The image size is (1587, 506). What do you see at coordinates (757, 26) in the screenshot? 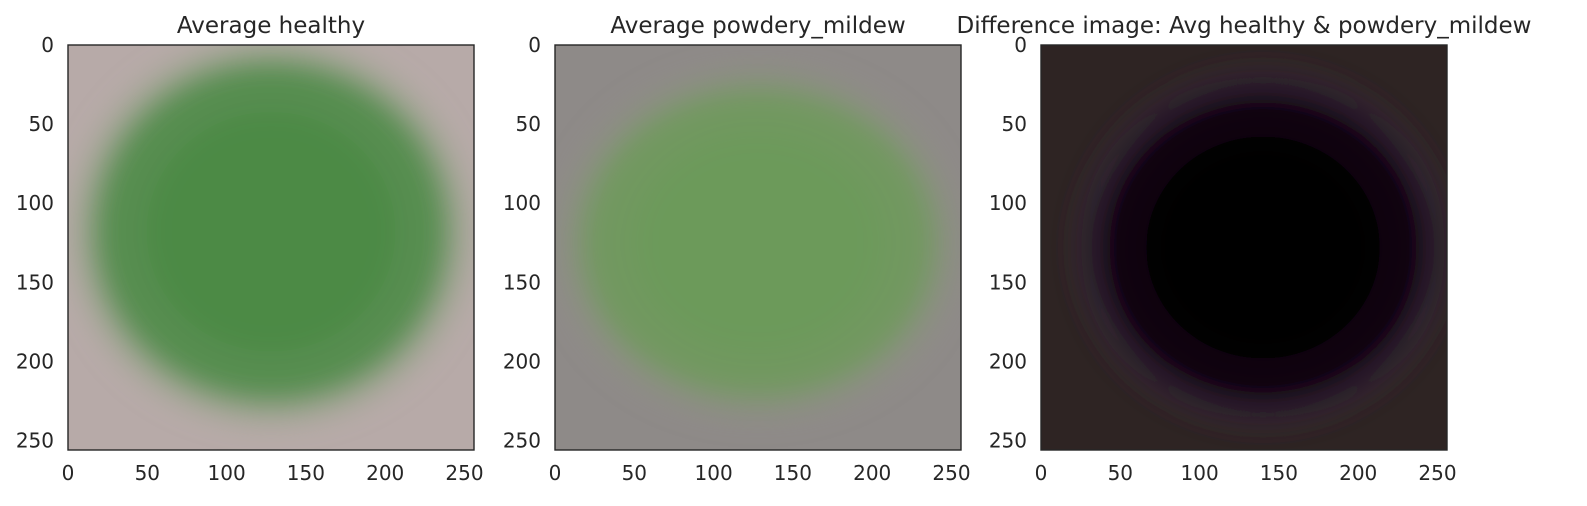
I see `panel-title: Average powdery_mildew` at bounding box center [757, 26].